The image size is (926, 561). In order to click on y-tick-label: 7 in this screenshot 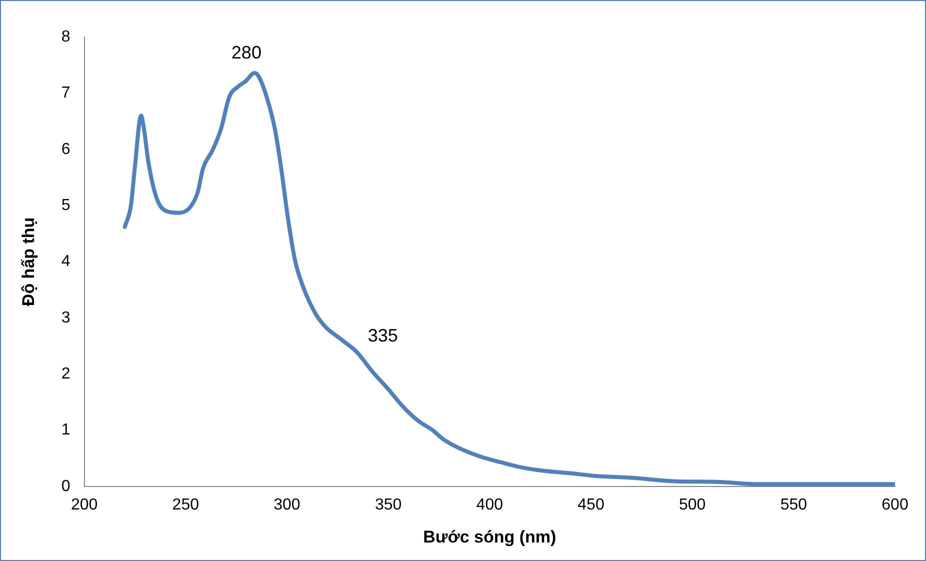, I will do `click(65, 93)`.